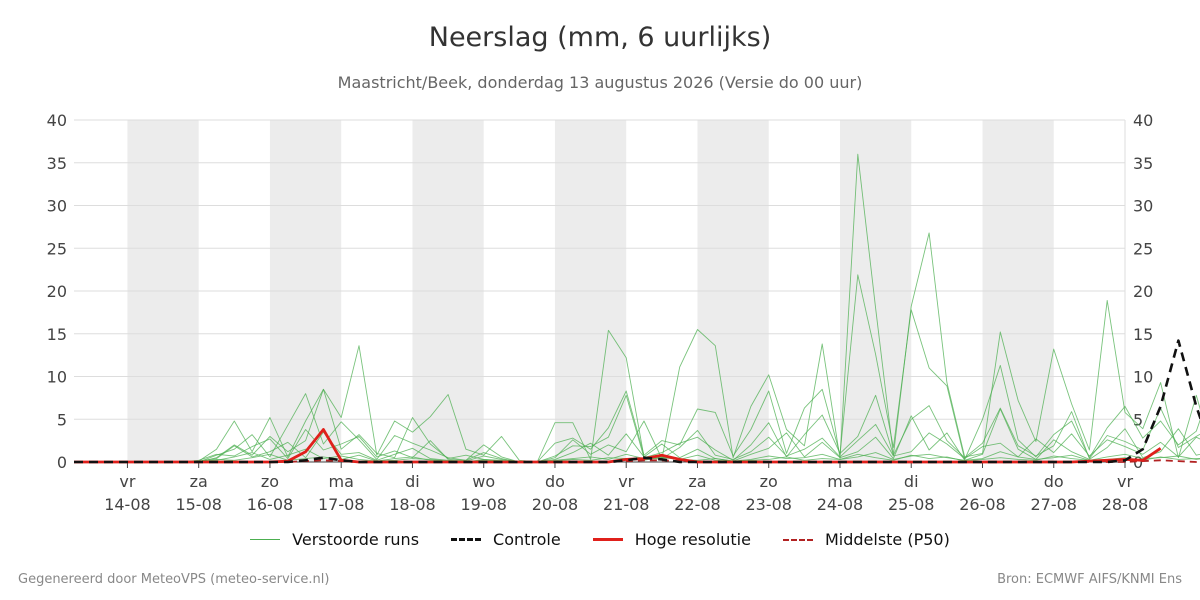  What do you see at coordinates (1143, 120) in the screenshot?
I see `y-tick-label-right: 40` at bounding box center [1143, 120].